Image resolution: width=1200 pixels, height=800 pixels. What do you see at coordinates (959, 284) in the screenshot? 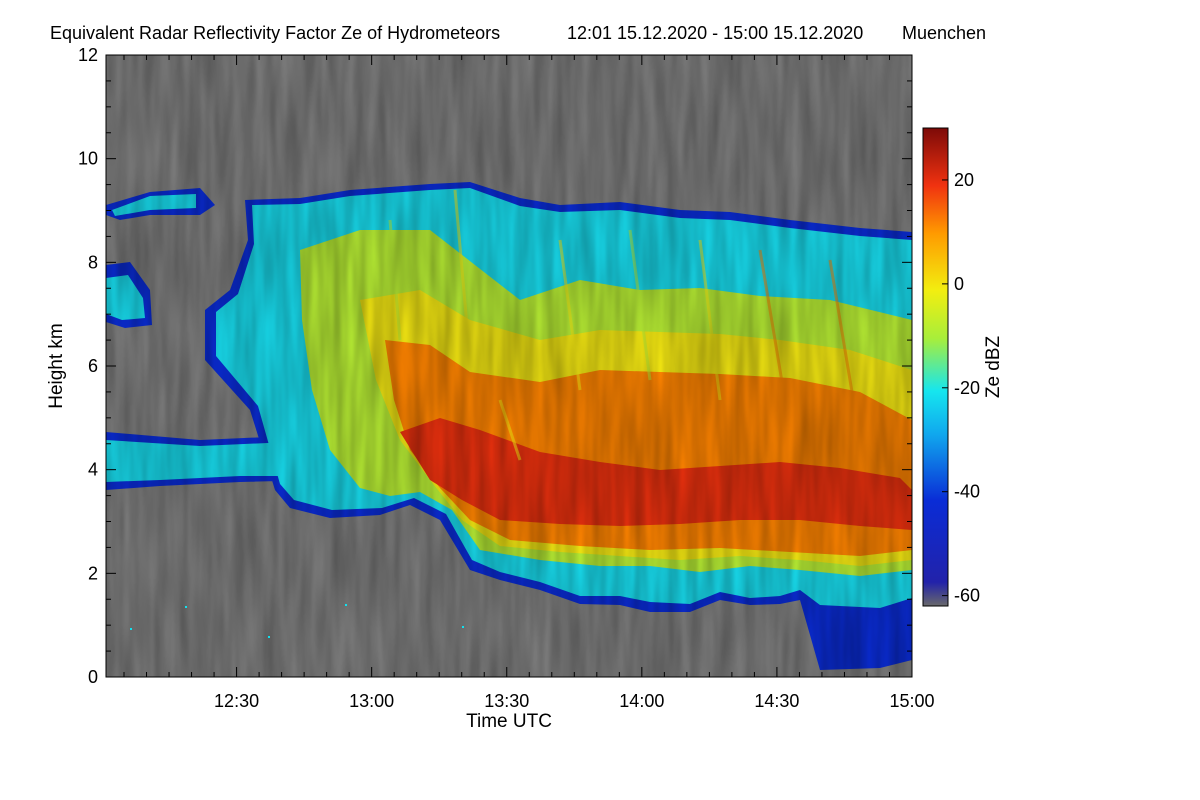
I see `colorbar-tick-label: 0` at bounding box center [959, 284].